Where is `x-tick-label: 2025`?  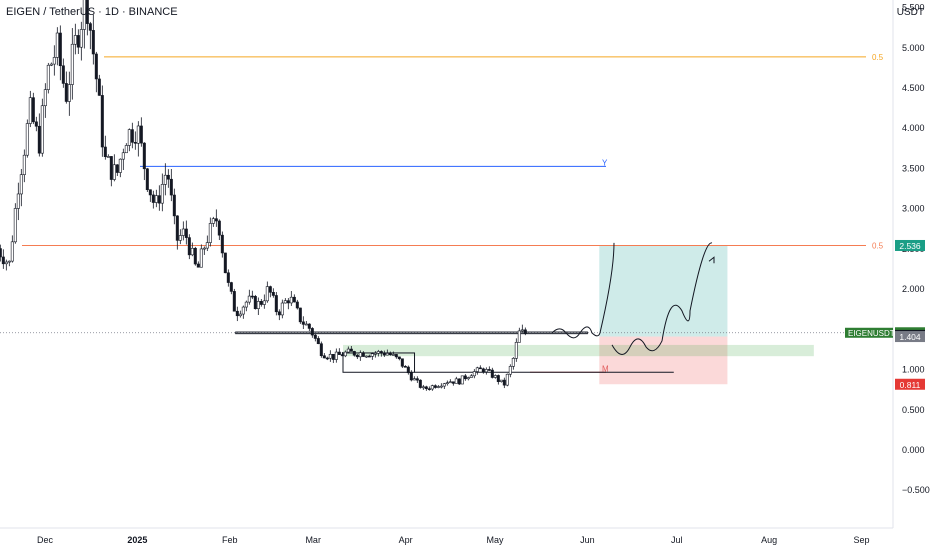
x-tick-label: 2025 is located at coordinates (137, 540).